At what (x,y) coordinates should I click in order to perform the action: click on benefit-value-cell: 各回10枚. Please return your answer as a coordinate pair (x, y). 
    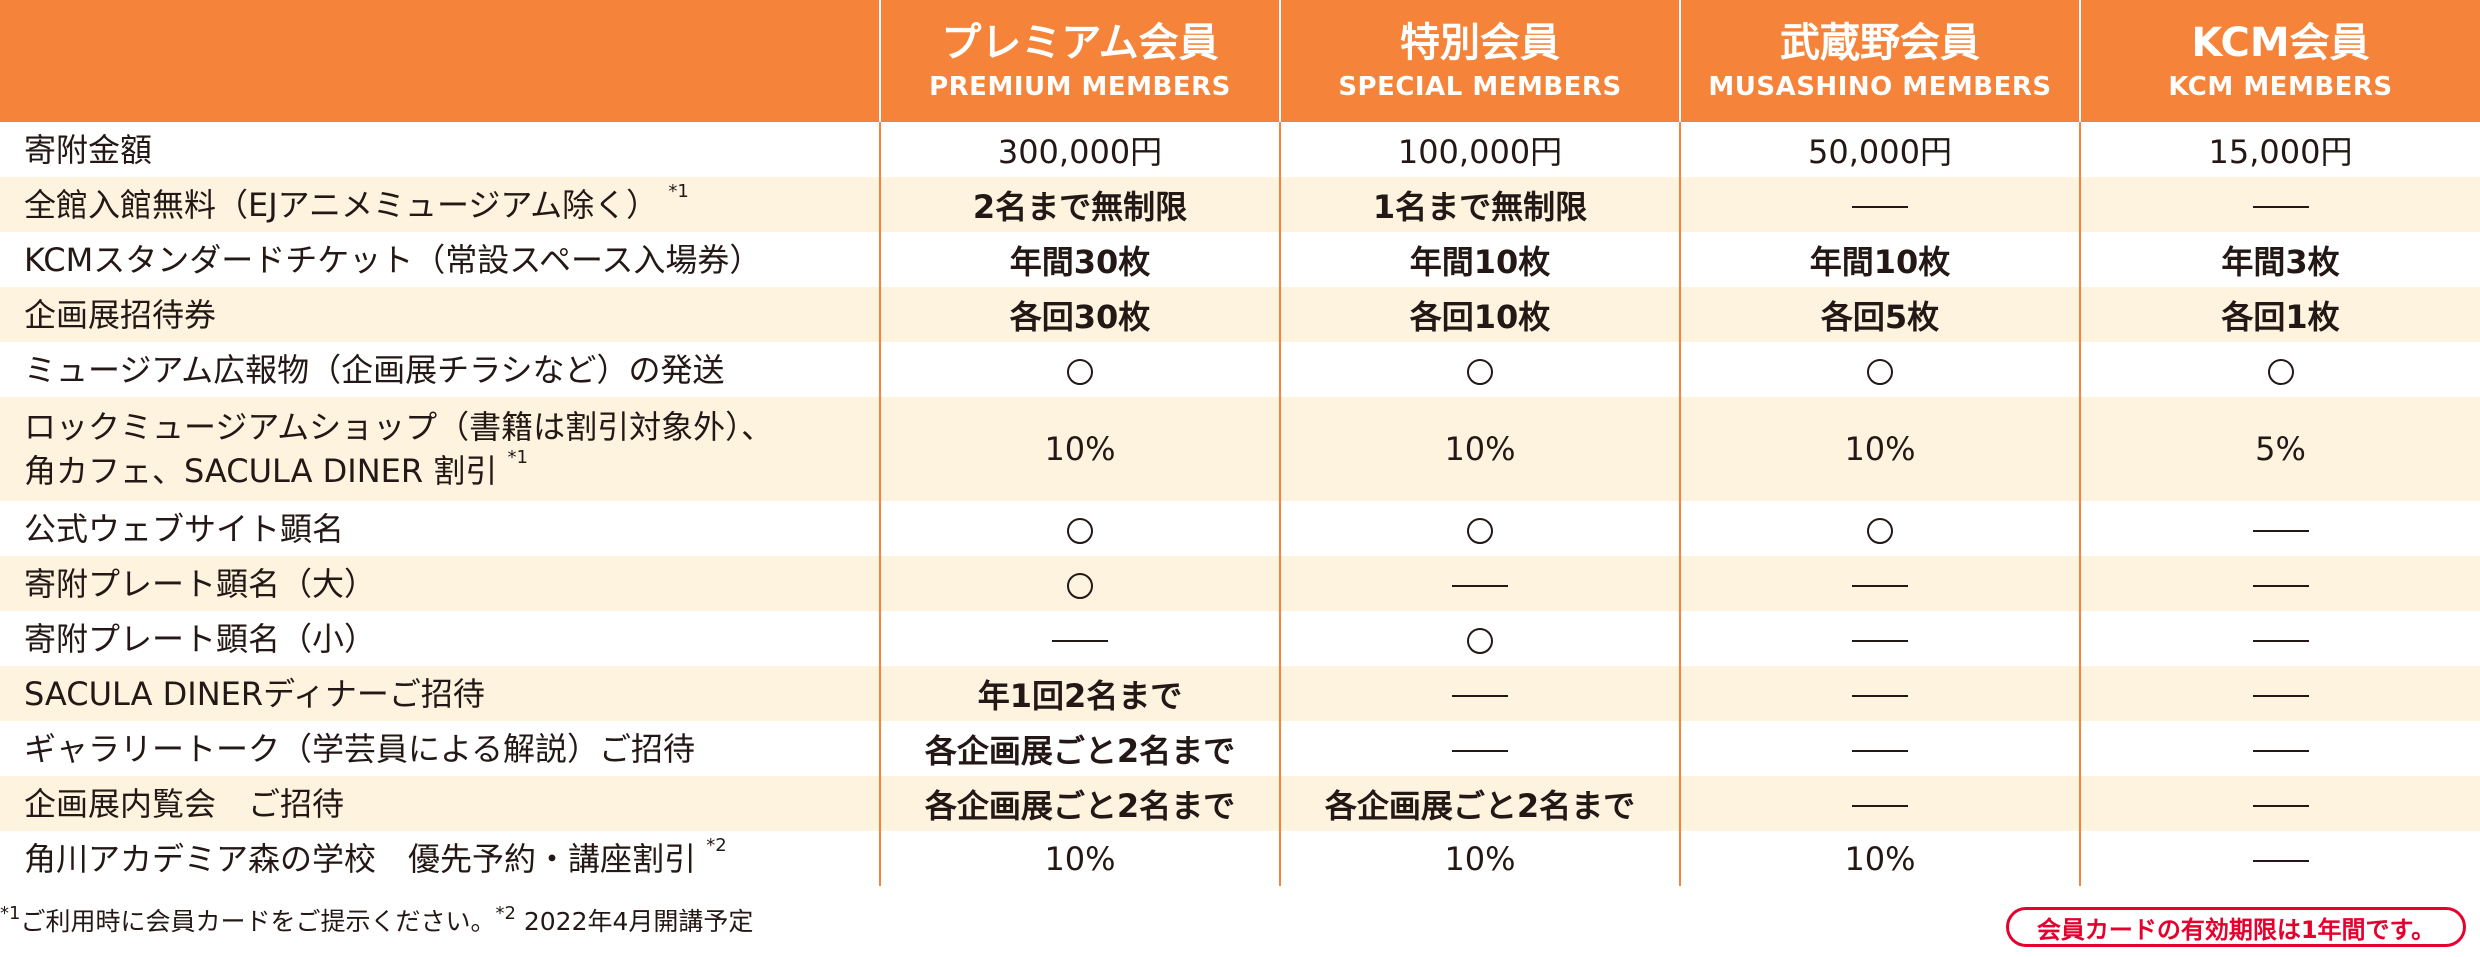
    Looking at the image, I should click on (1479, 314).